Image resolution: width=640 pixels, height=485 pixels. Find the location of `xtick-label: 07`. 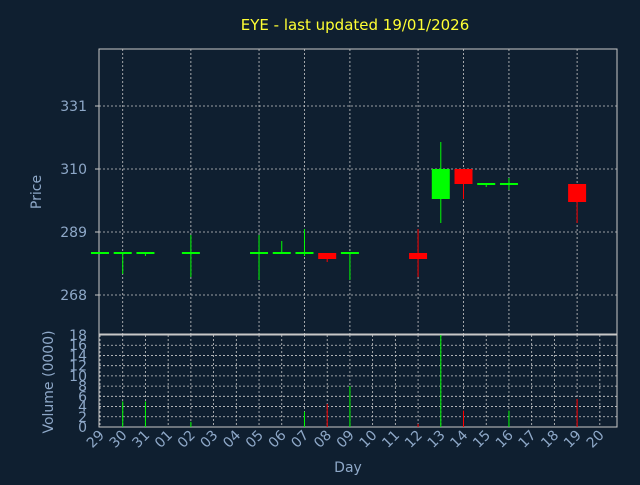

xtick-label: 07 is located at coordinates (300, 440).